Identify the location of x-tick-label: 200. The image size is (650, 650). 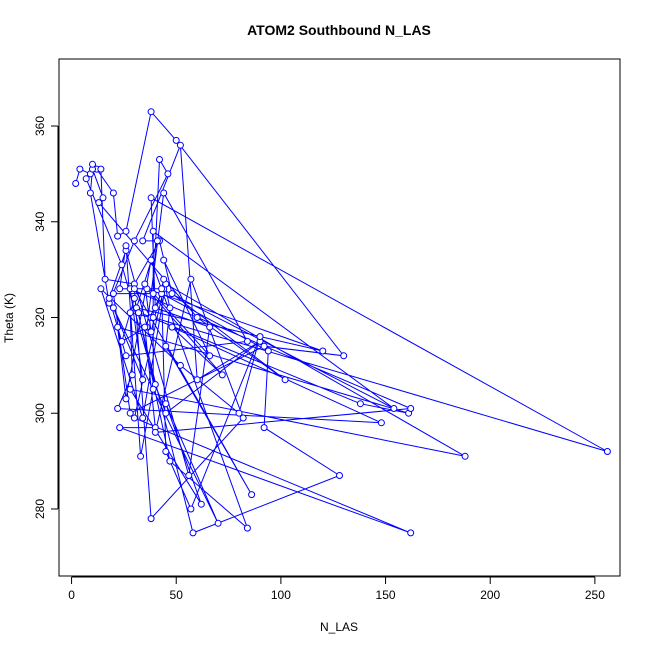
(490, 595).